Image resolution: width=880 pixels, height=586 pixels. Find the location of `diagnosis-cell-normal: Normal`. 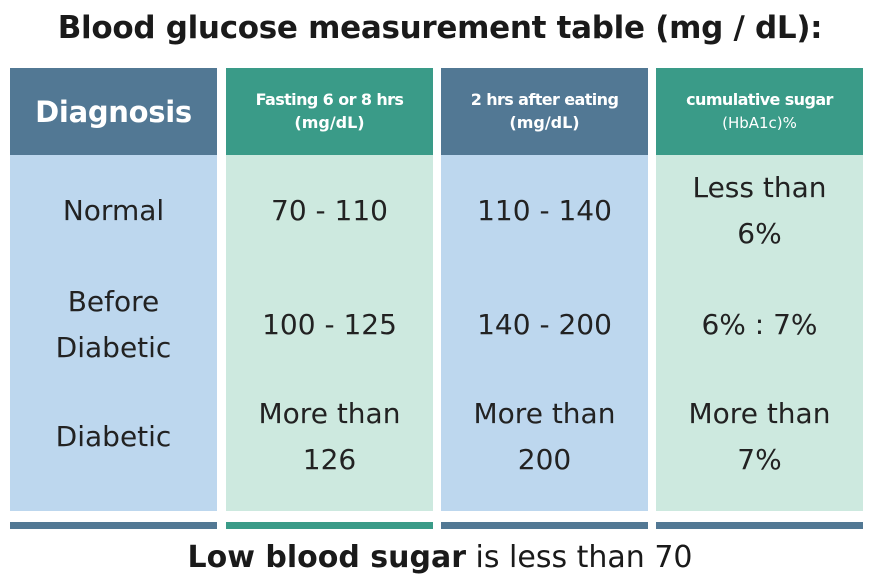

diagnosis-cell-normal: Normal is located at coordinates (113, 211).